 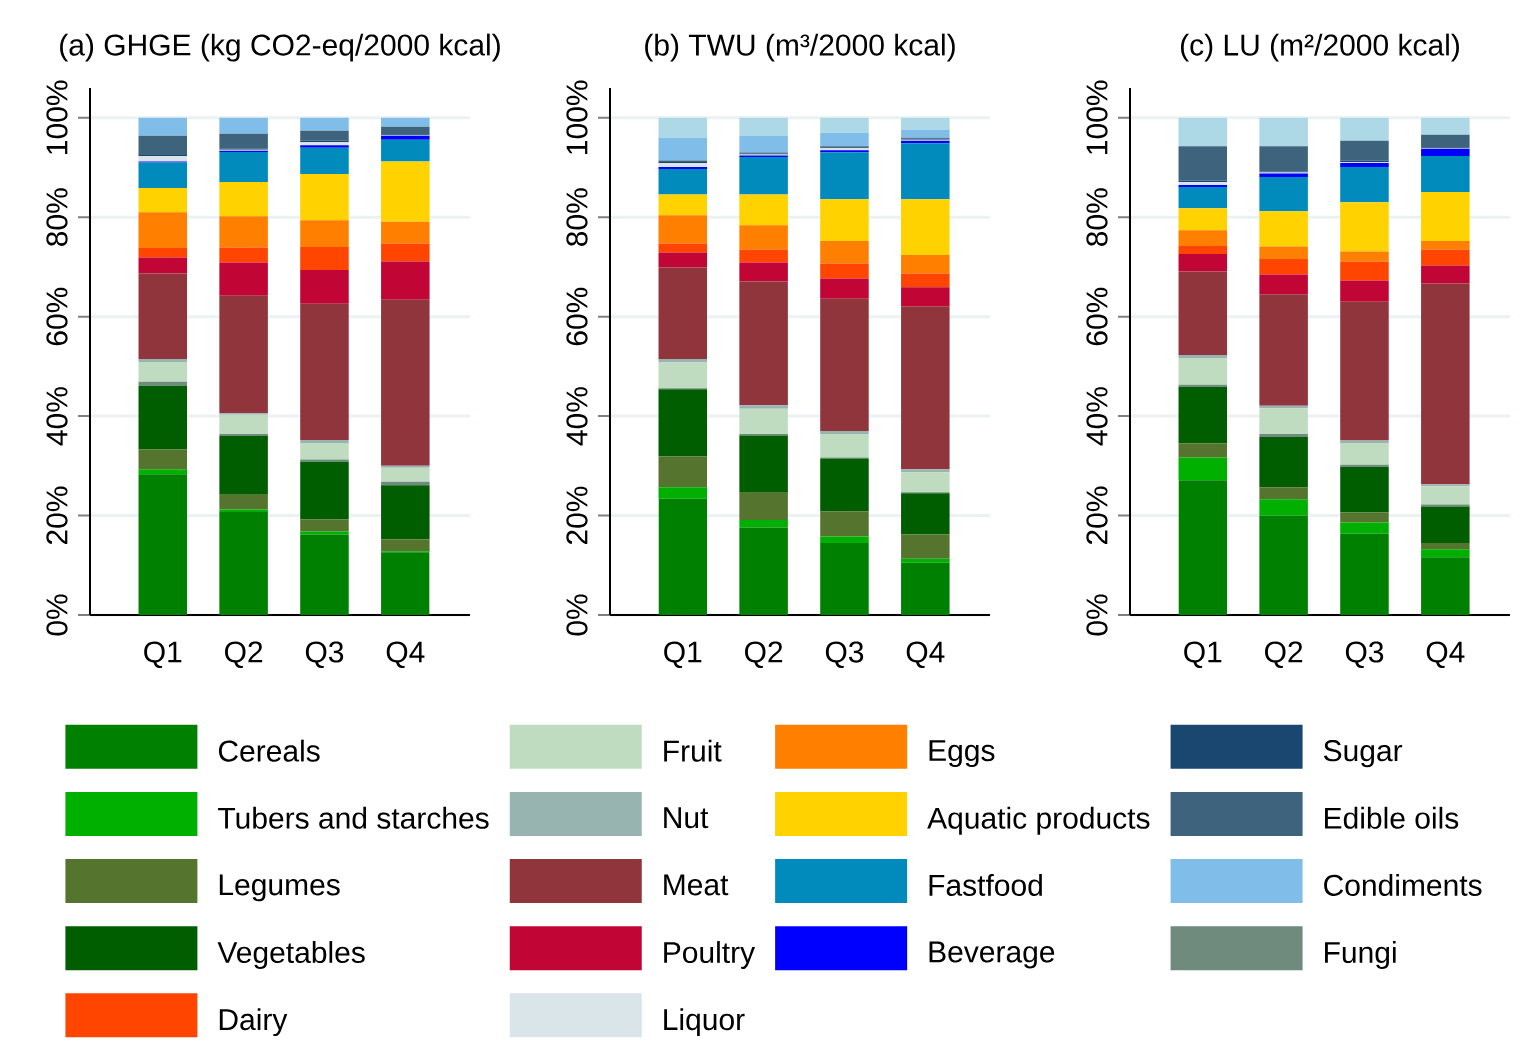 I want to click on y-tick-label: 100%, so click(x=1097, y=117).